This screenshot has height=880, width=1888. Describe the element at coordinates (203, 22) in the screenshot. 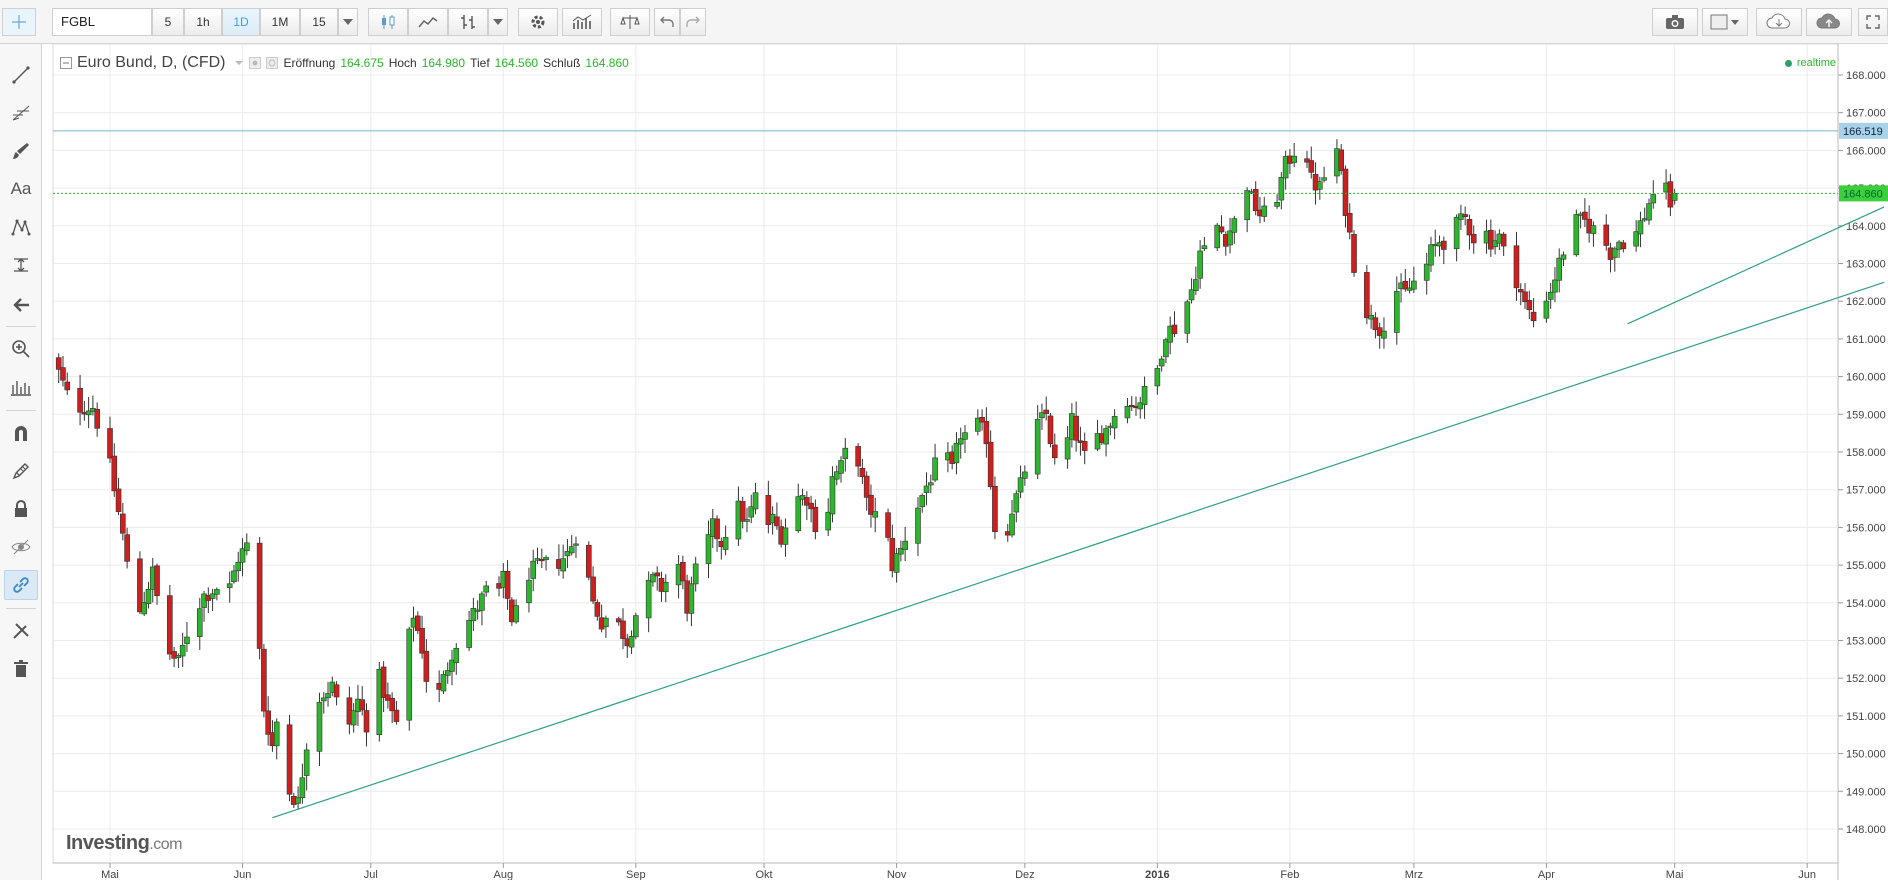

I see `interval-1h-button: 1h` at that location.